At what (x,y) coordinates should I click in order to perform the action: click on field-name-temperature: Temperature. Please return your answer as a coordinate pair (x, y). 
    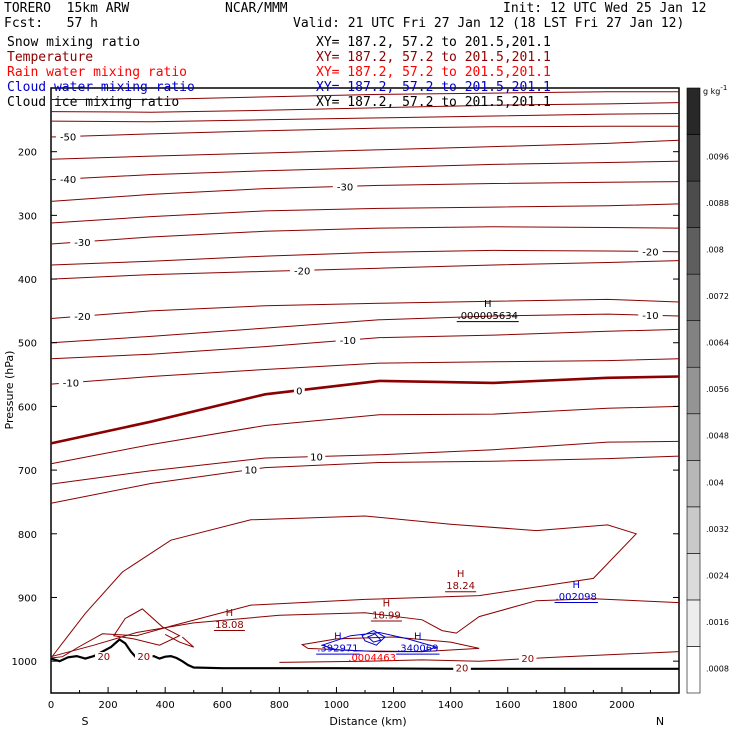
    Looking at the image, I should click on (50, 57).